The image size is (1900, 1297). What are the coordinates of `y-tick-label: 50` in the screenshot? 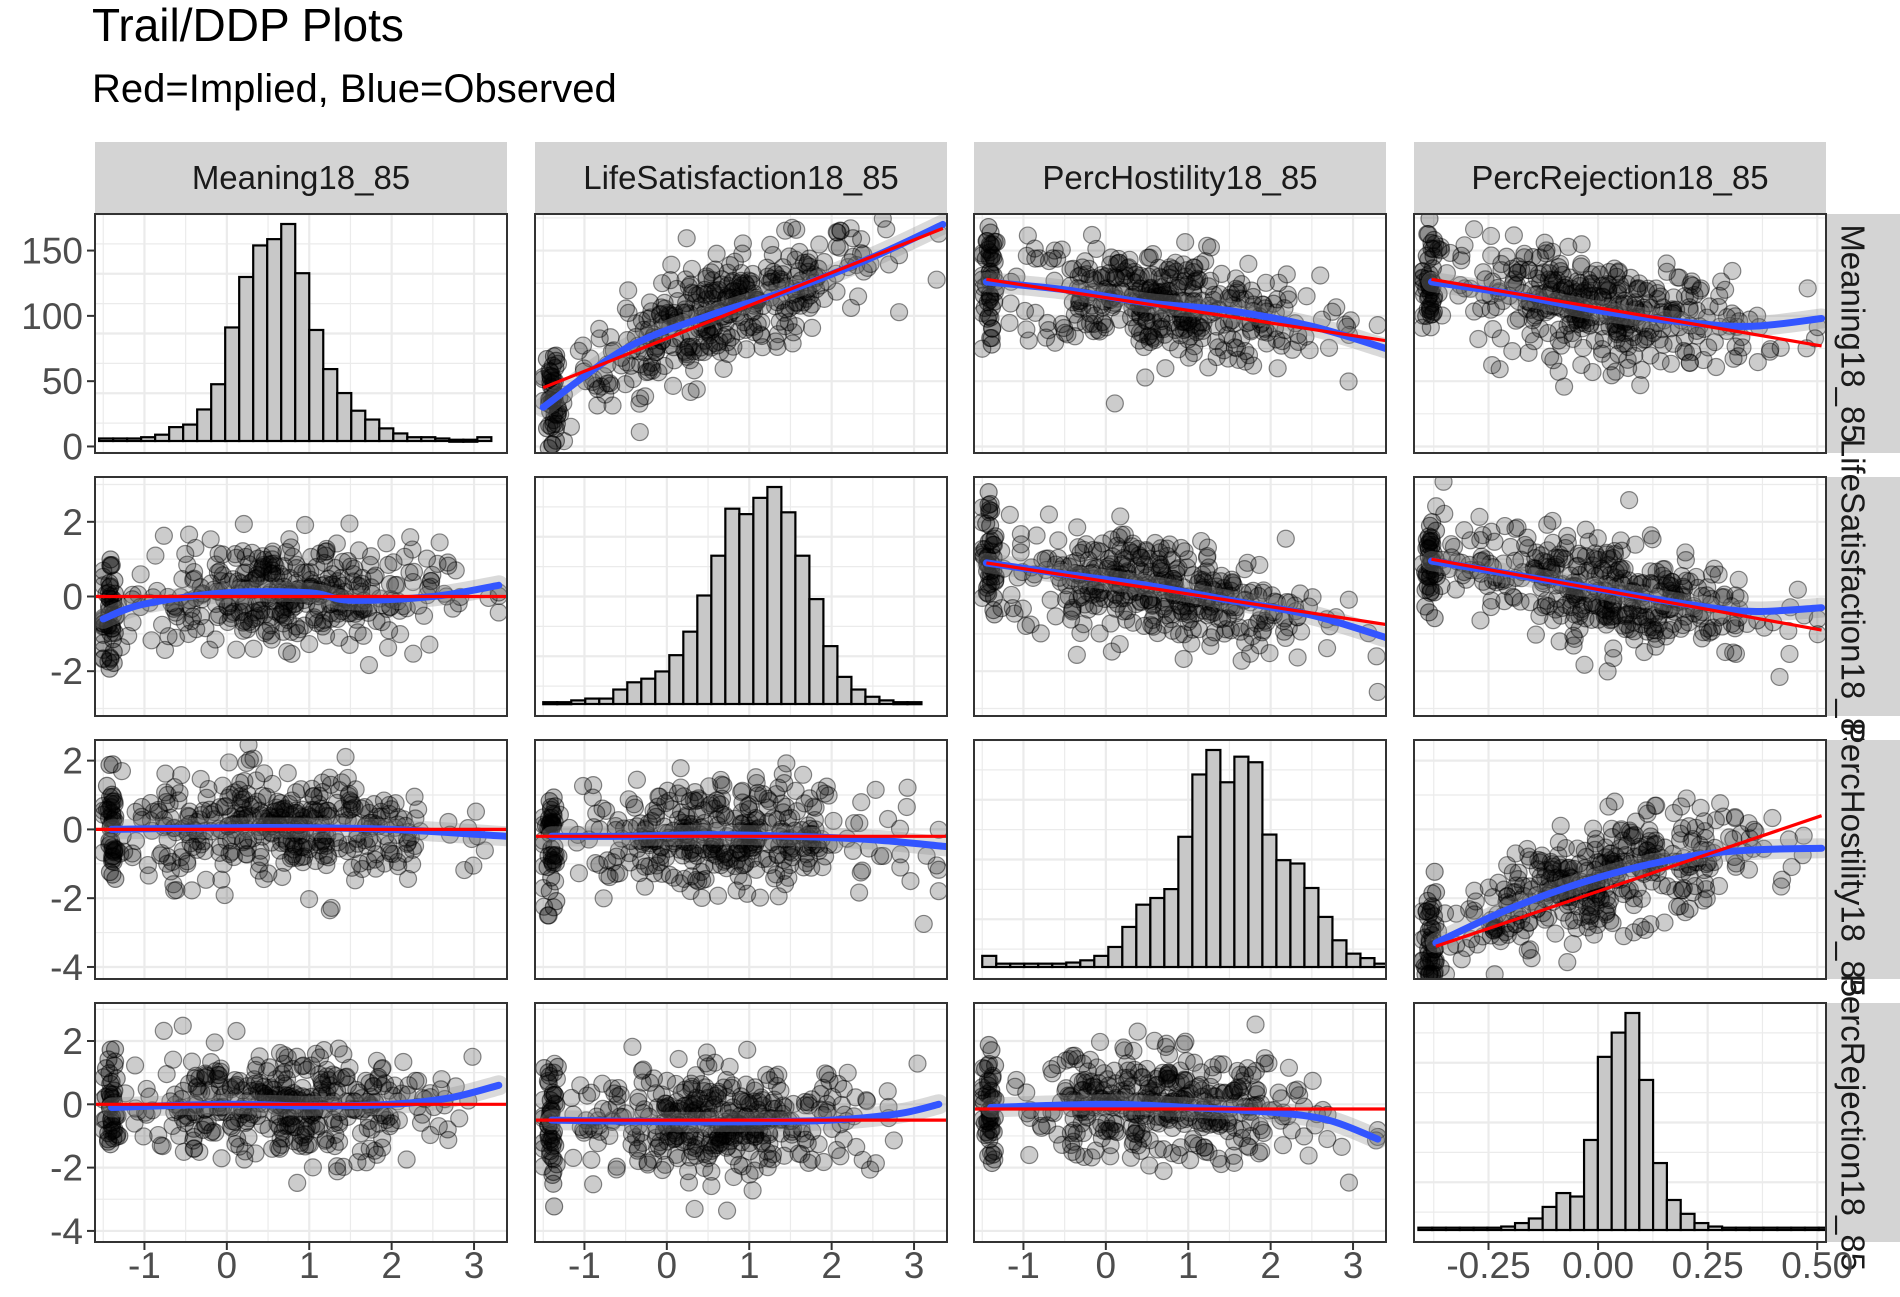 It's located at (62, 381).